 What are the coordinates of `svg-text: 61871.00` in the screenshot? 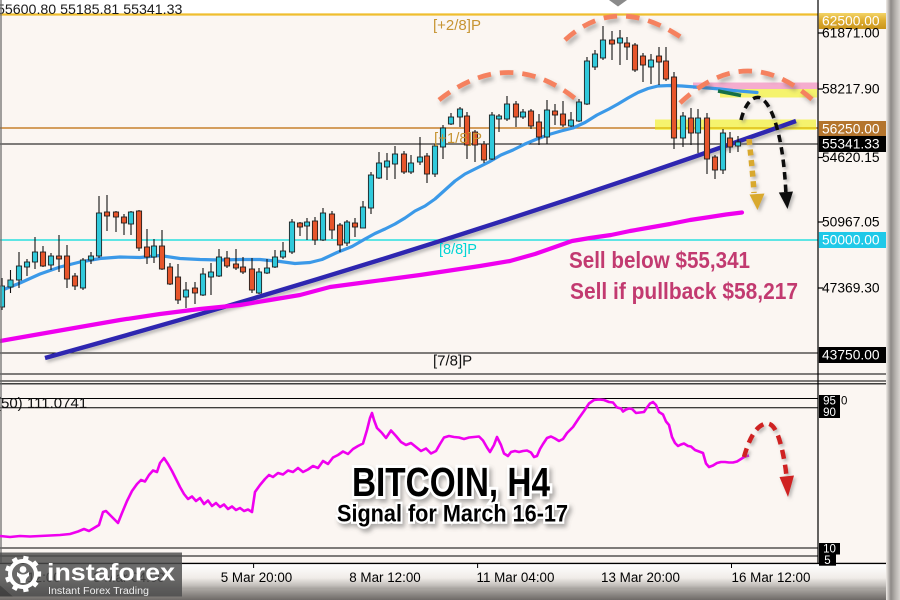 It's located at (851, 33).